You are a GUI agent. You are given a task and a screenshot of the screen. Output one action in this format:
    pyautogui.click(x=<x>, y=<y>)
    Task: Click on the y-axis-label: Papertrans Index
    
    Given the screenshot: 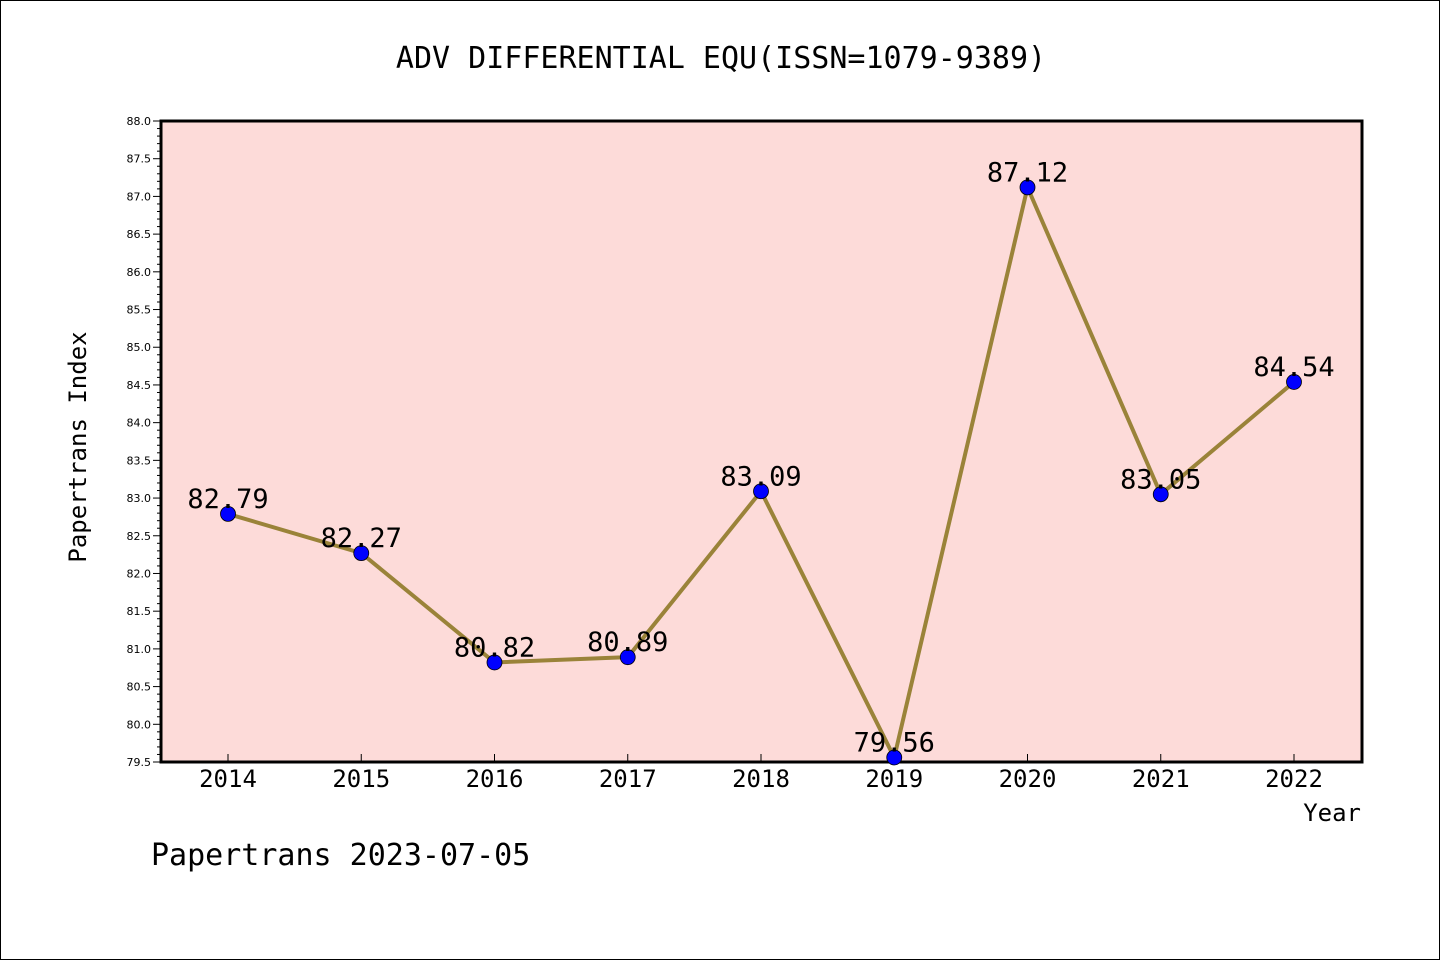 What is the action you would take?
    pyautogui.click(x=78, y=446)
    